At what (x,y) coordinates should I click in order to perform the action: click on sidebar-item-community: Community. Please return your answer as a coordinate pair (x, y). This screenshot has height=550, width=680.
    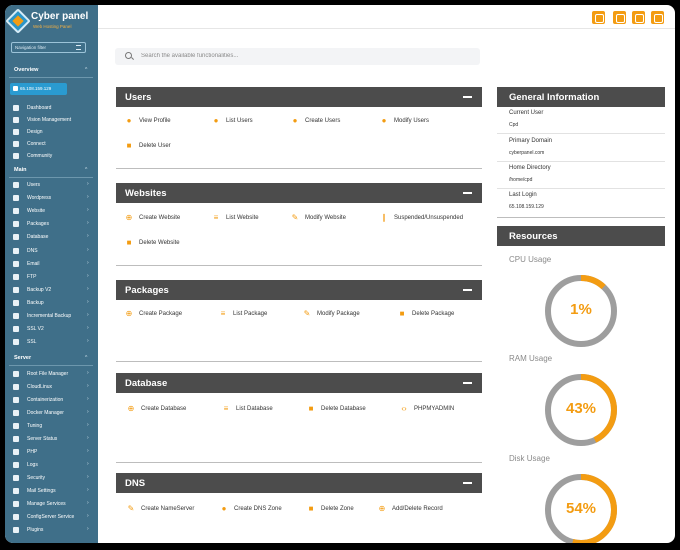
    Looking at the image, I should click on (53, 157).